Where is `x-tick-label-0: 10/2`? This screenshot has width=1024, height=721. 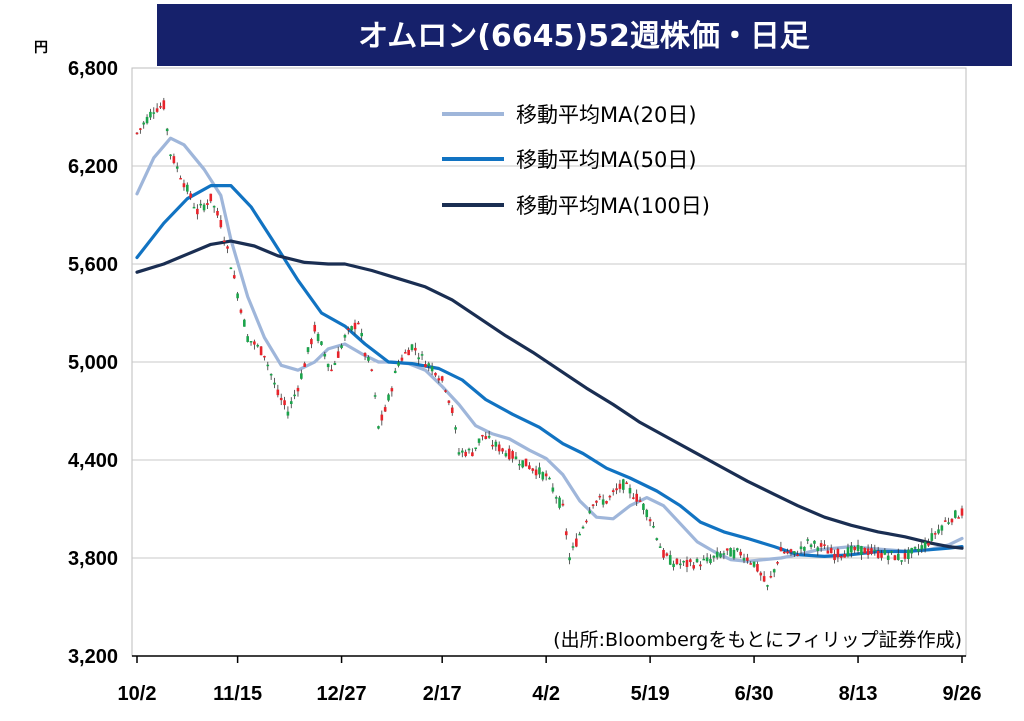
x-tick-label-0: 10/2 is located at coordinates (137, 694).